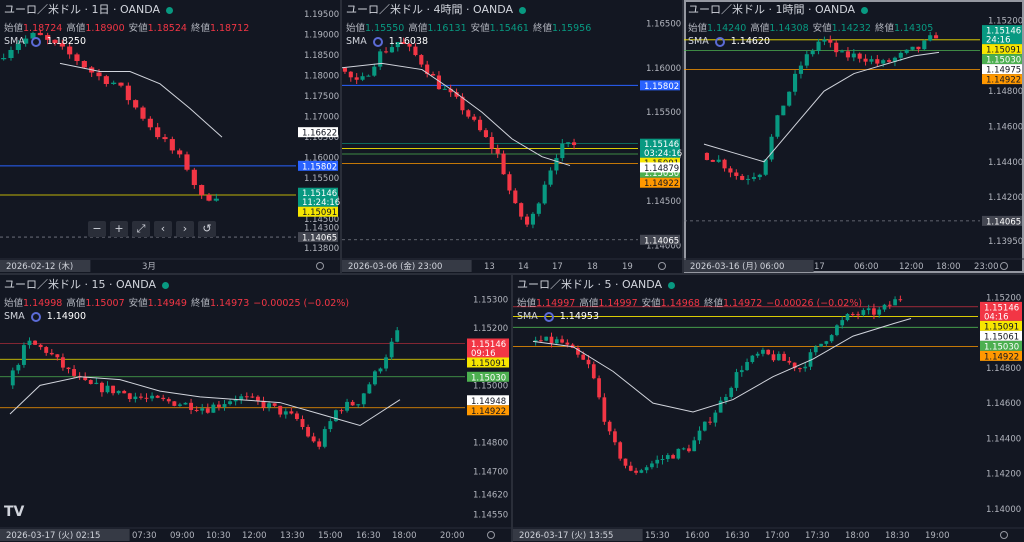  What do you see at coordinates (1004, 266) in the screenshot?
I see `axis-settings-icon` at bounding box center [1004, 266].